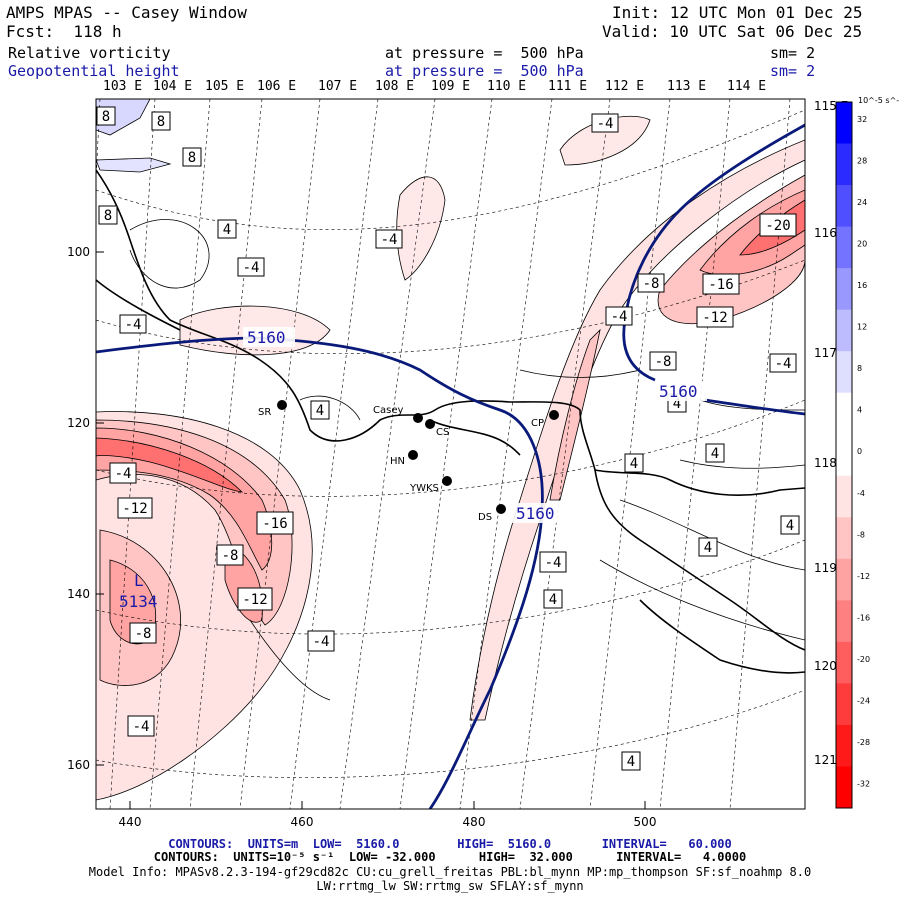 The image size is (900, 900). I want to click on top-lon-label: 103 E, so click(122, 86).